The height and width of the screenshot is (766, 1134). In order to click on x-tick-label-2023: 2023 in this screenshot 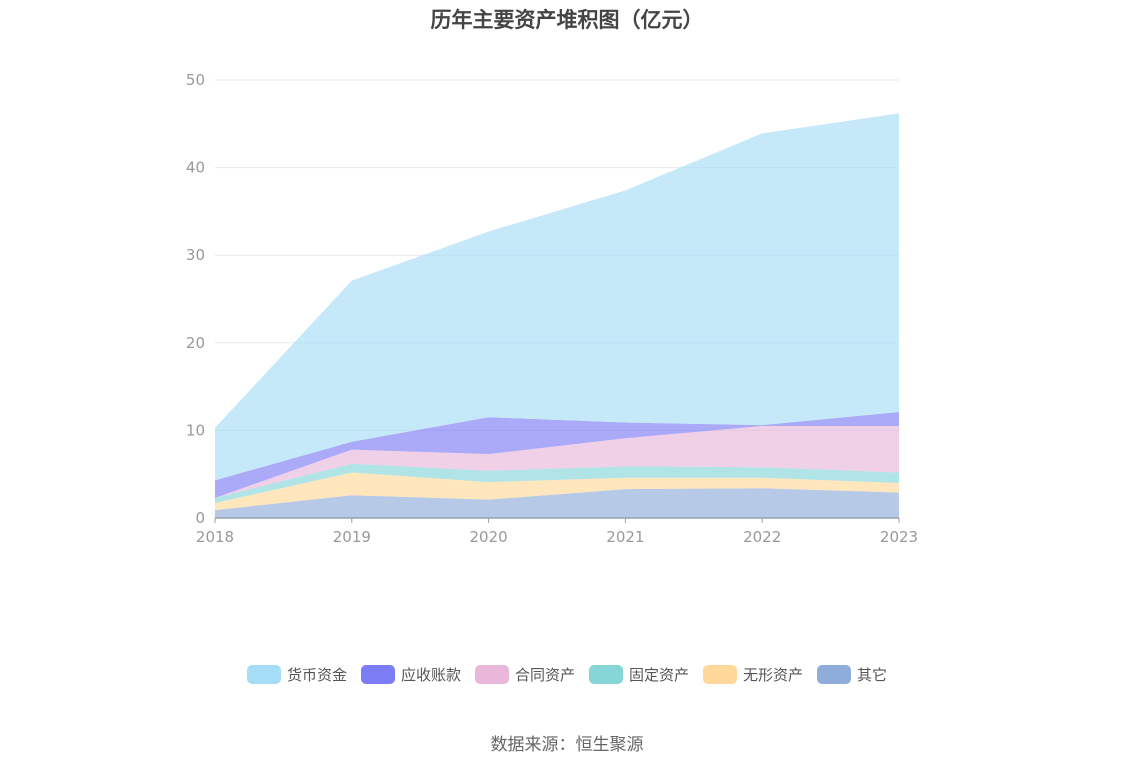, I will do `click(899, 537)`.